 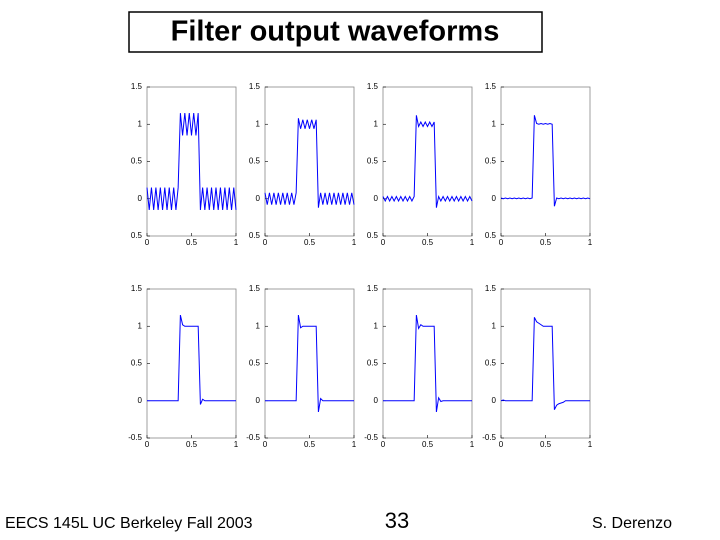 I want to click on page-number: 33, so click(x=397, y=520).